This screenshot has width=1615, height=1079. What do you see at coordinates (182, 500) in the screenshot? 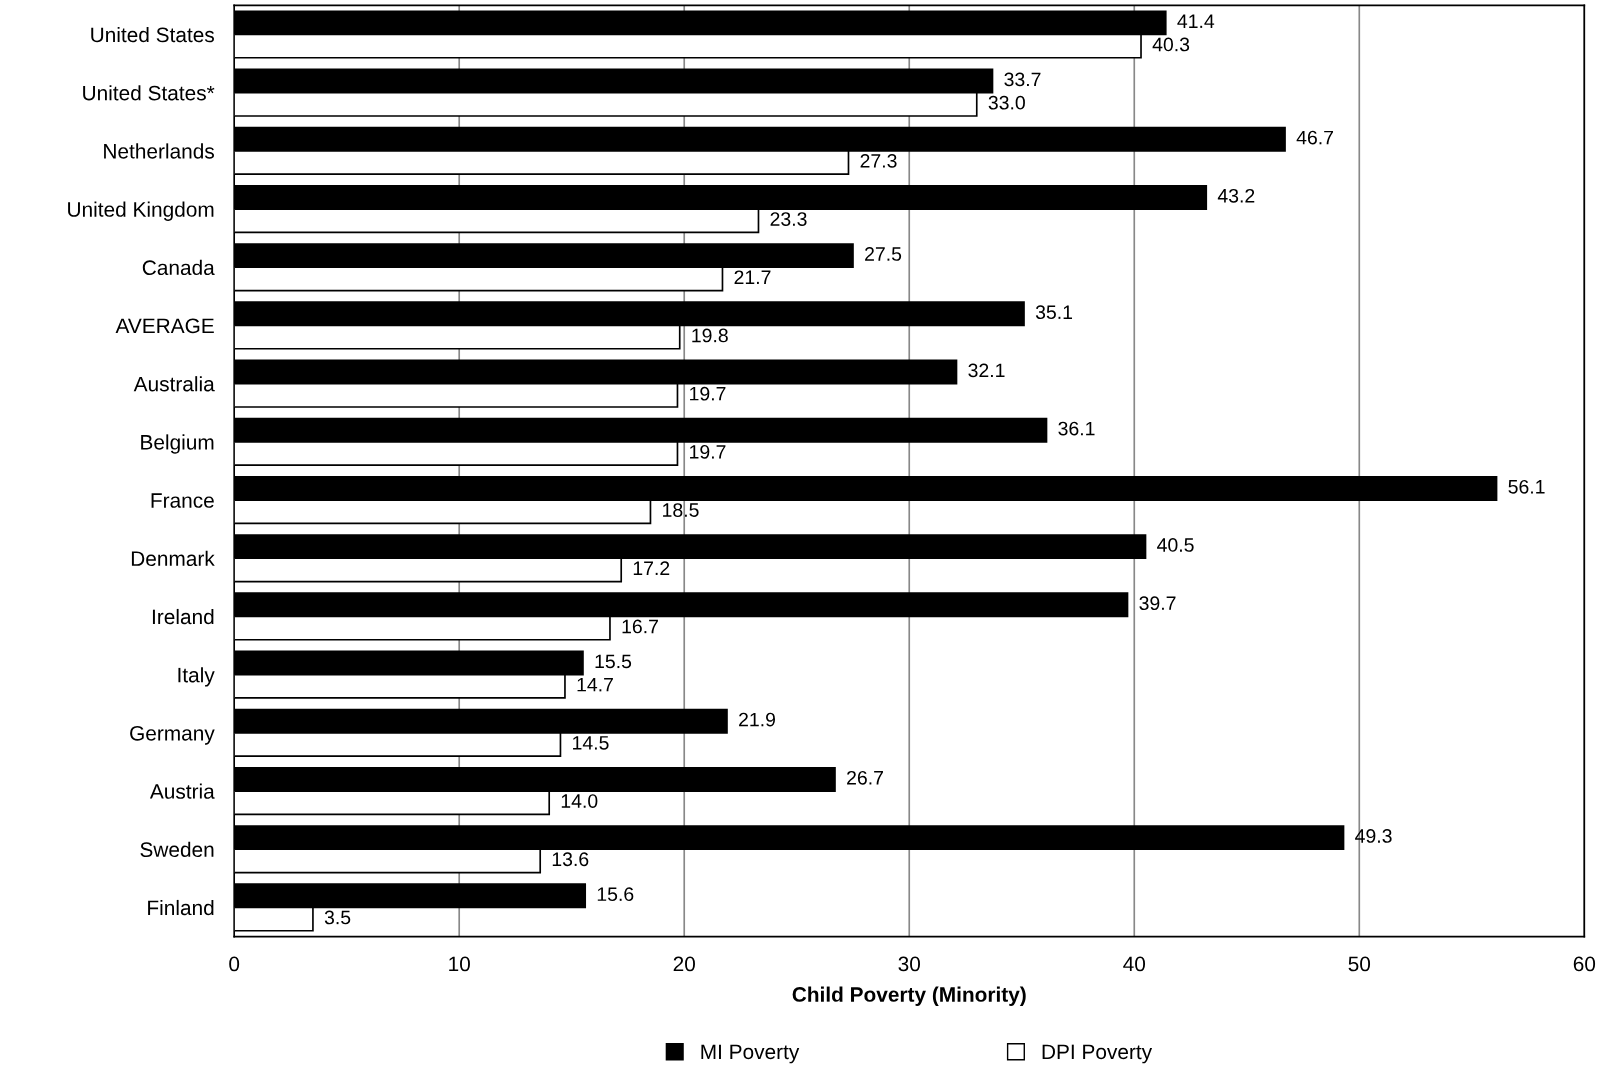
I see `y-tick-label: France` at bounding box center [182, 500].